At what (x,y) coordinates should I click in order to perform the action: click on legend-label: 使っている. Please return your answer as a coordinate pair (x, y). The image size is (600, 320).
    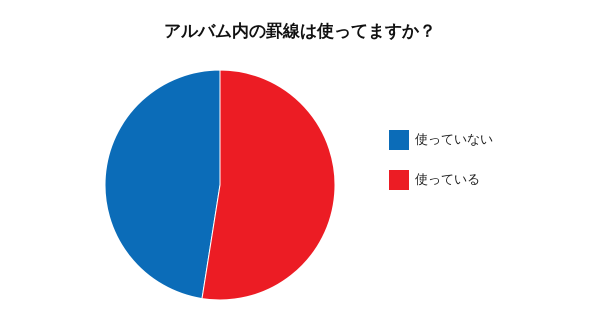
    Looking at the image, I should click on (447, 180).